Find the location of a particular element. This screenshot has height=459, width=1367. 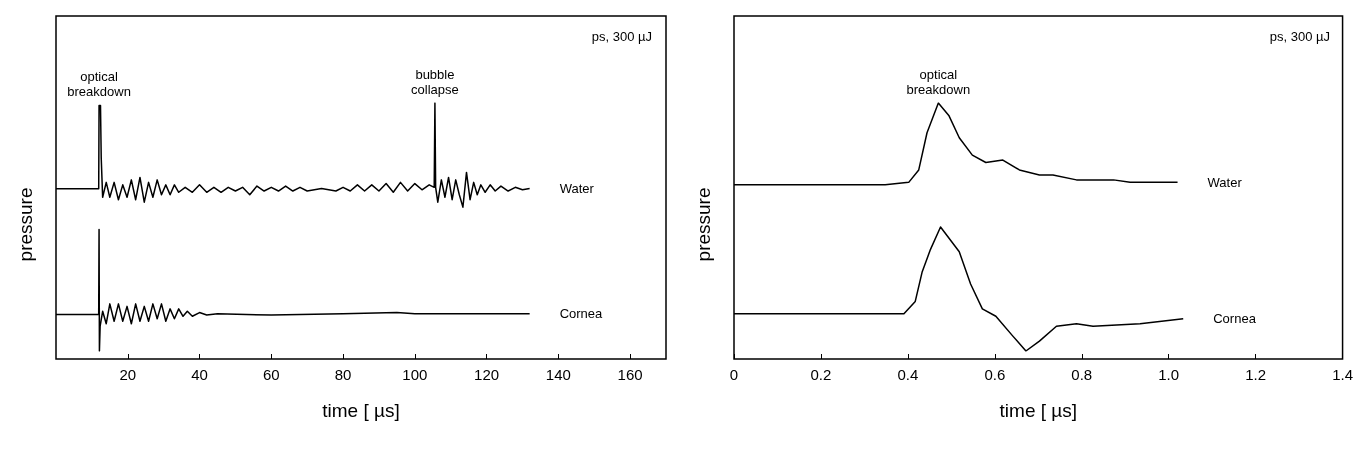

x-tick-label: 160 is located at coordinates (630, 374).